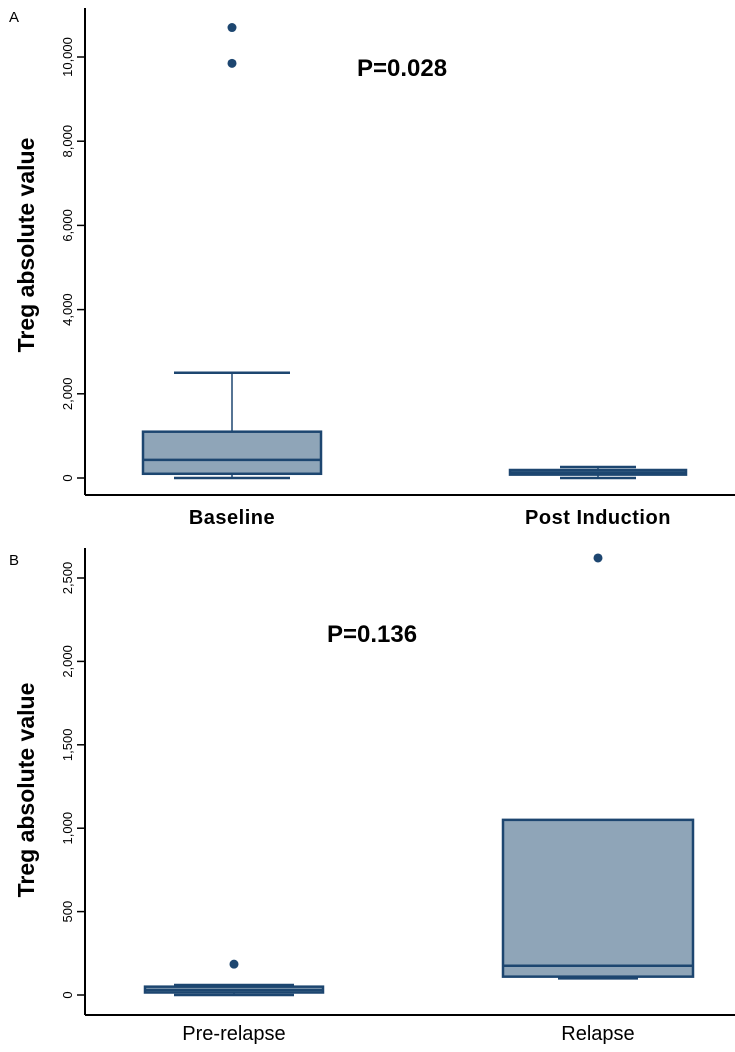  What do you see at coordinates (67, 578) in the screenshot?
I see `y-tick-label: 2,500` at bounding box center [67, 578].